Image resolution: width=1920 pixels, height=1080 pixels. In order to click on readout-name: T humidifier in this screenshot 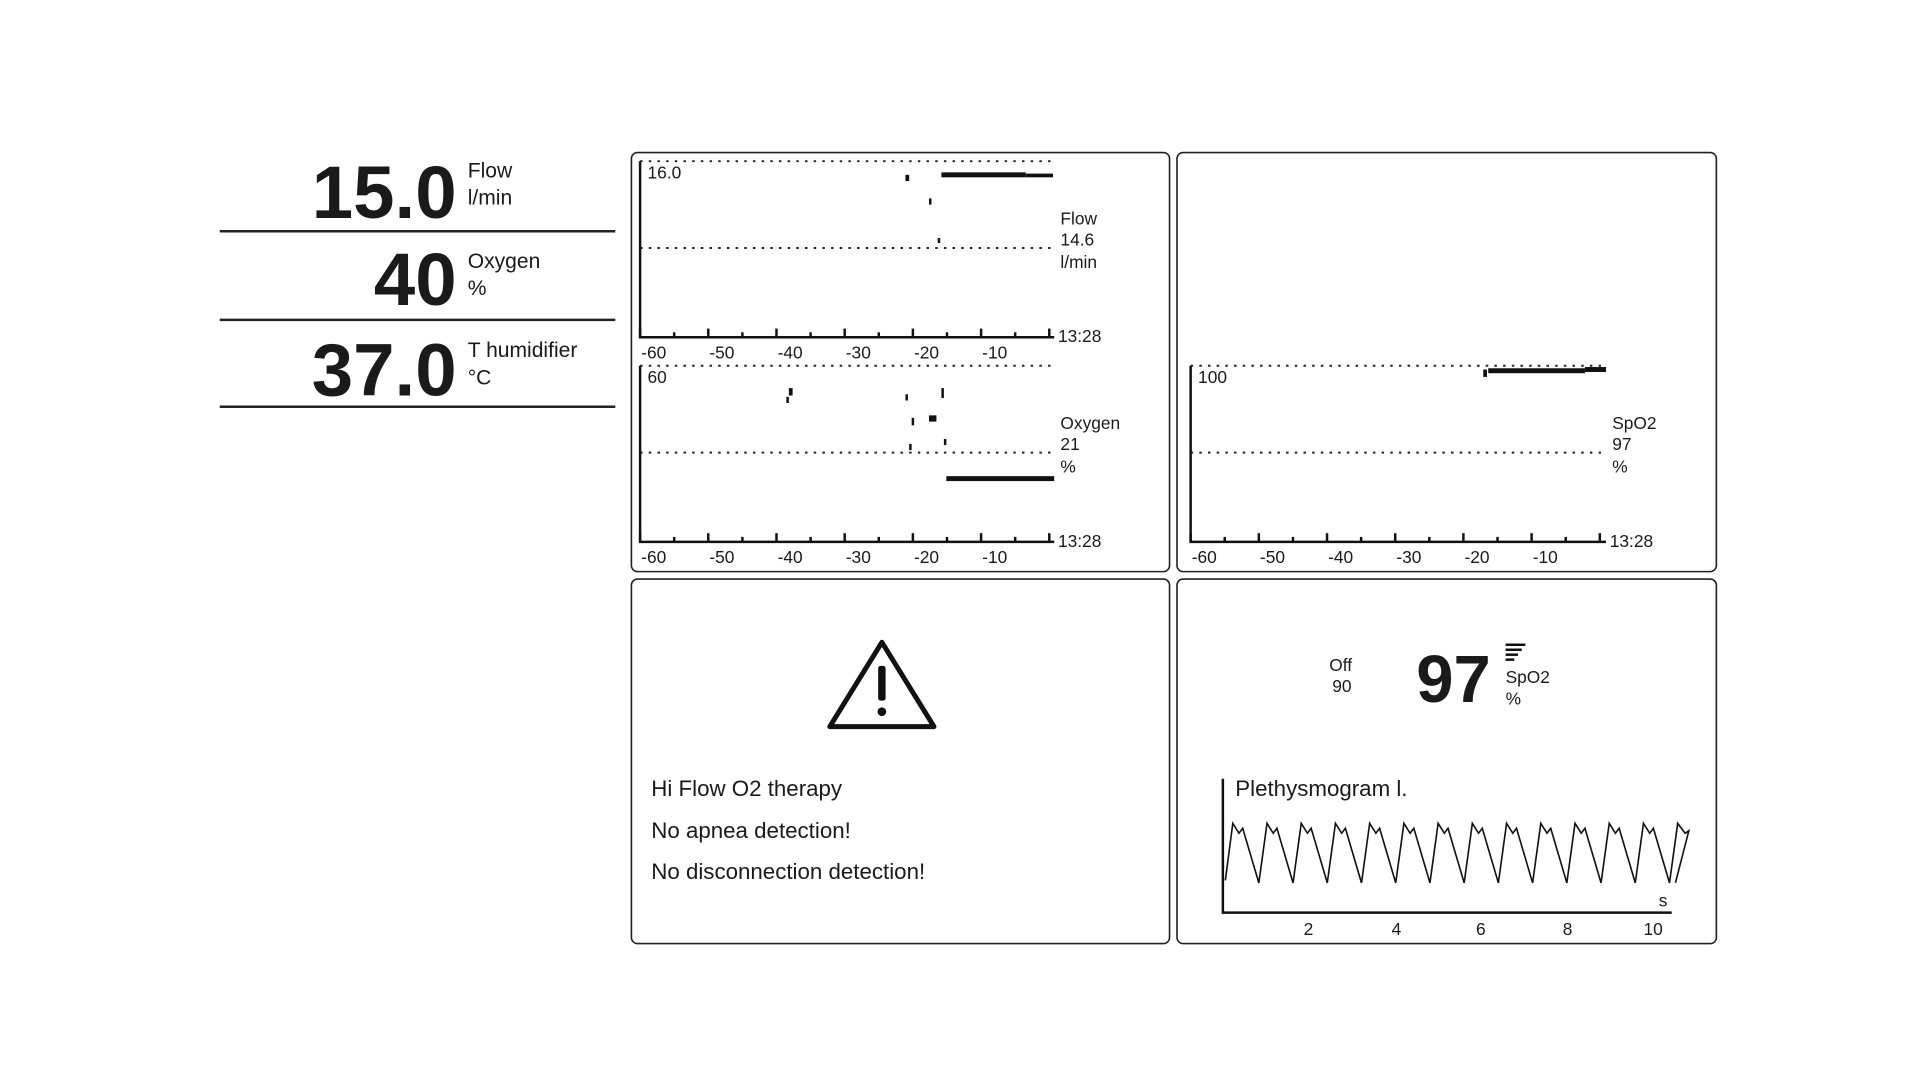, I will do `click(523, 350)`.